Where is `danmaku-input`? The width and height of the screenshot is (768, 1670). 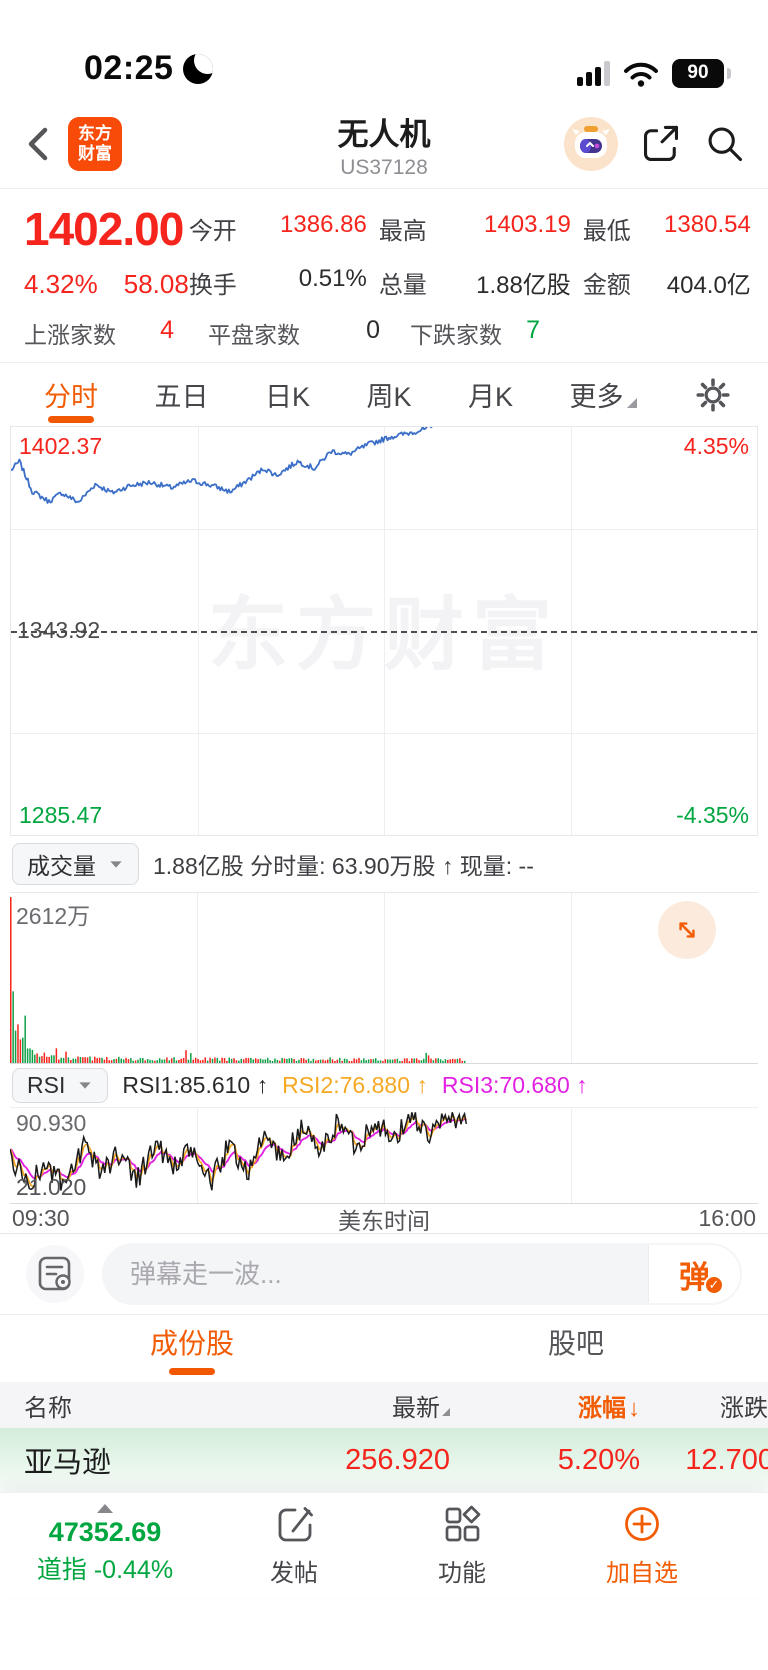 danmaku-input is located at coordinates (375, 1274).